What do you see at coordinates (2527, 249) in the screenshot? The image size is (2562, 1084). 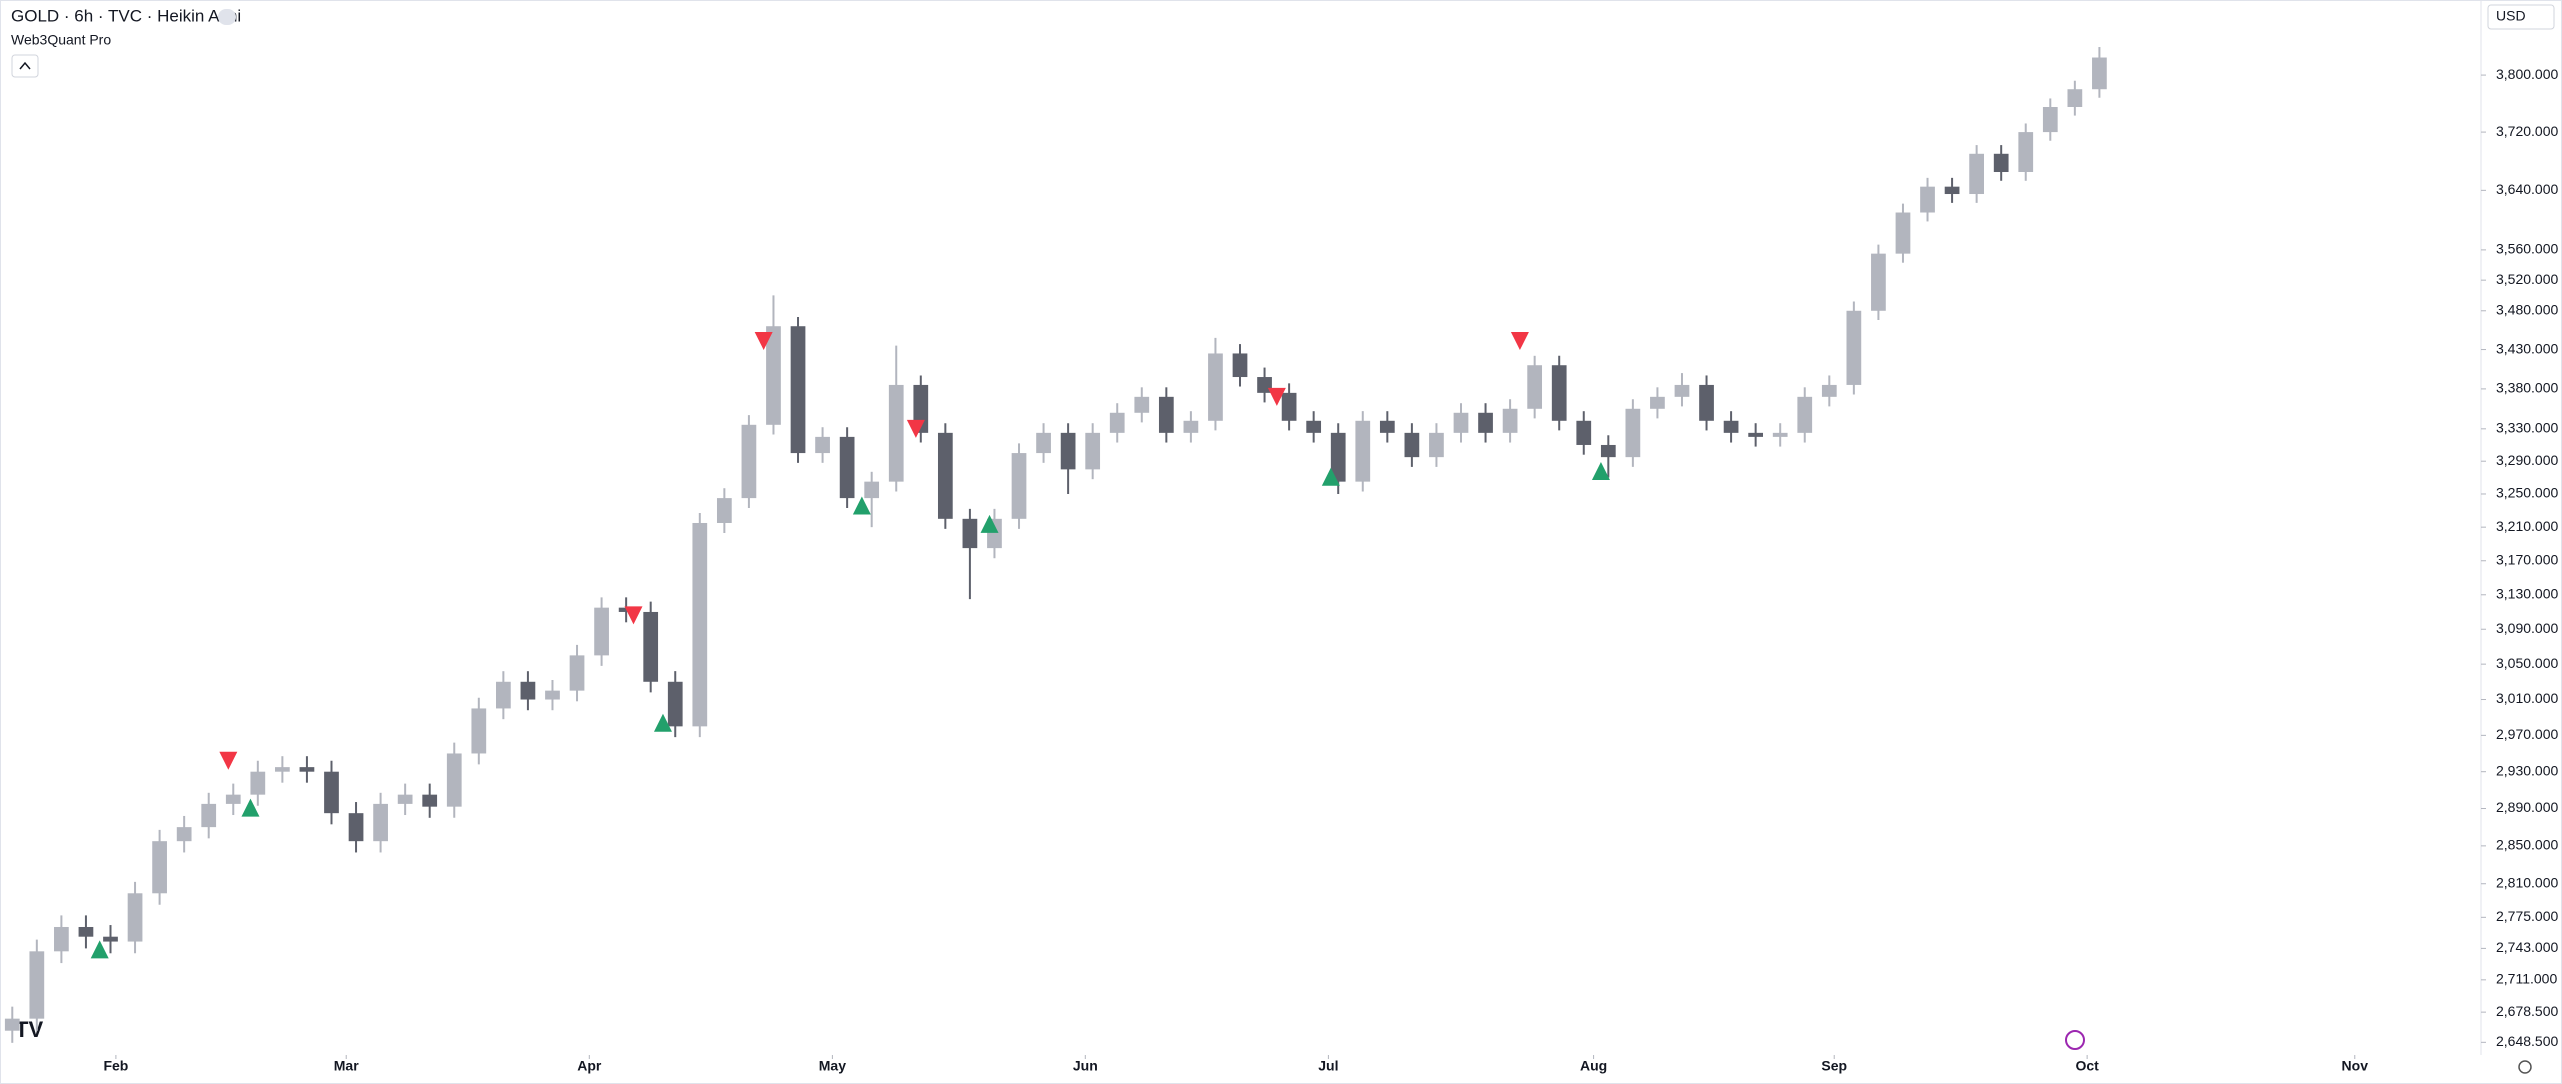 I see `y-tick-label: 3,560.000` at bounding box center [2527, 249].